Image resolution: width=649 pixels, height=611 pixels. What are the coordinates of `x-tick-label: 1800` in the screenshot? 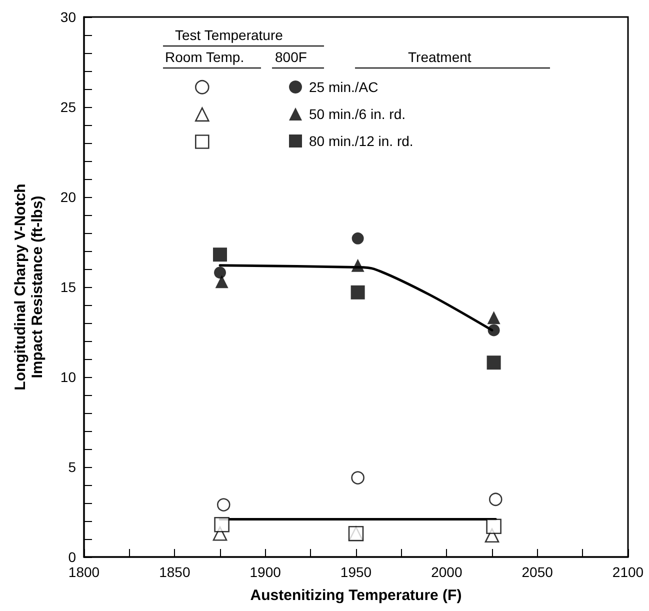 It's located at (84, 572).